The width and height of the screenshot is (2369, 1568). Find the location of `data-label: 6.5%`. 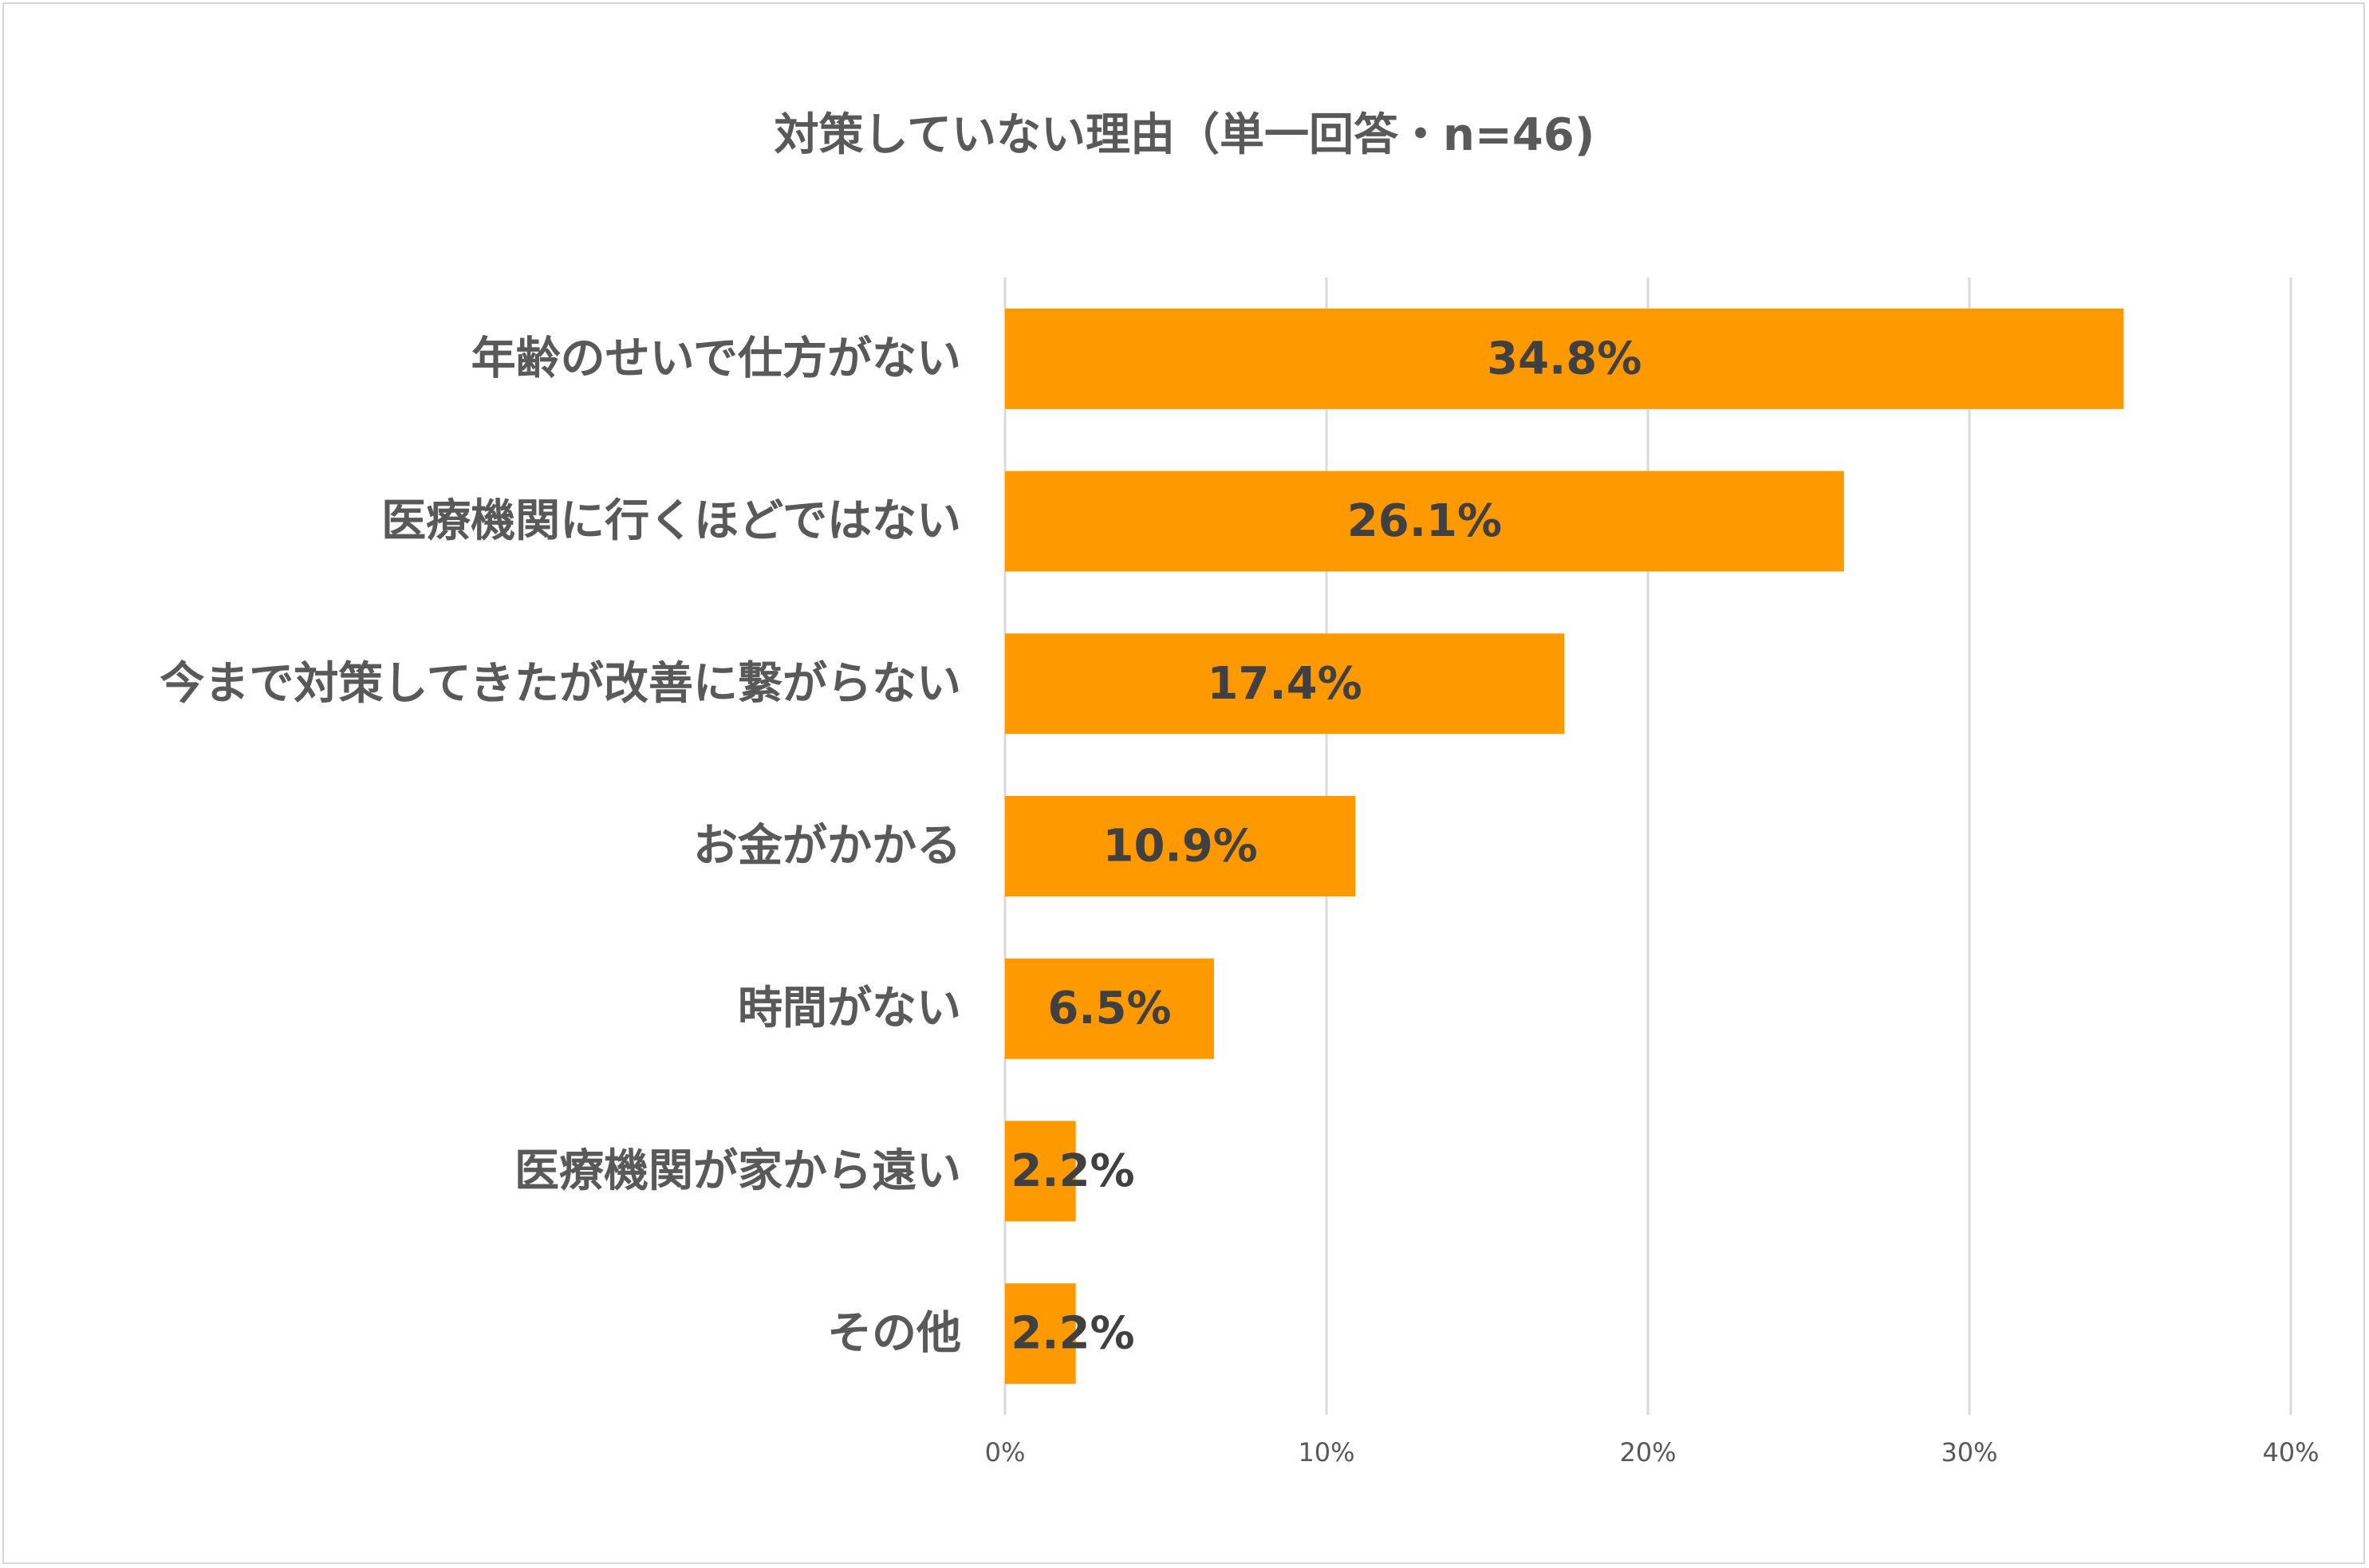

data-label: 6.5% is located at coordinates (1109, 1008).